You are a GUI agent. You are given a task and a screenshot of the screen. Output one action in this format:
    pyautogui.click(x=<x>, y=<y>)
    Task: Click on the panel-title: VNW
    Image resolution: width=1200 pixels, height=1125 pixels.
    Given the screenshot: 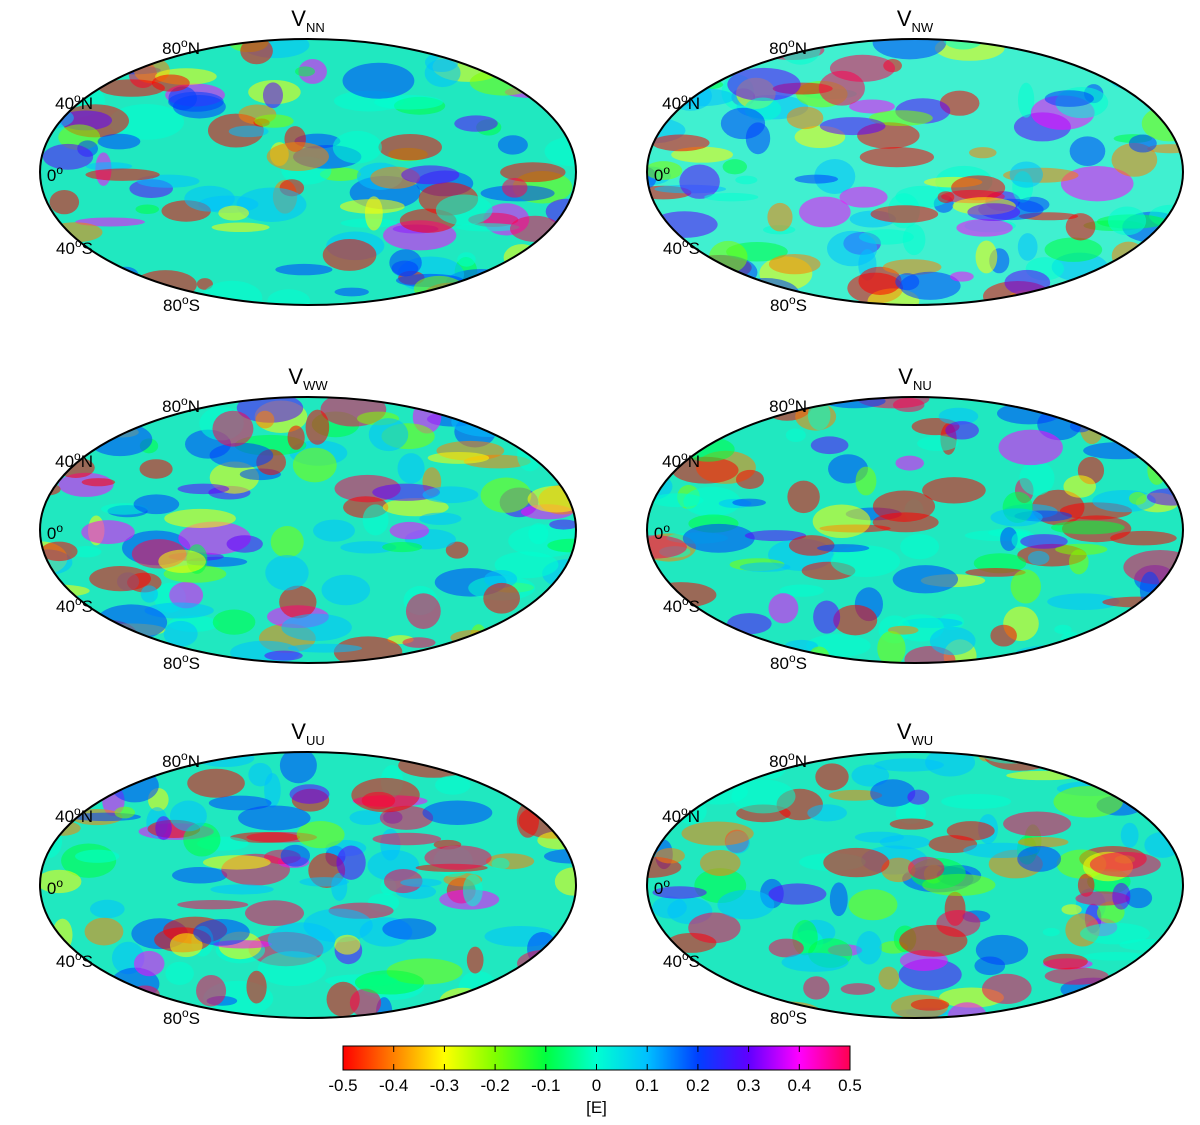 What is the action you would take?
    pyautogui.click(x=915, y=20)
    